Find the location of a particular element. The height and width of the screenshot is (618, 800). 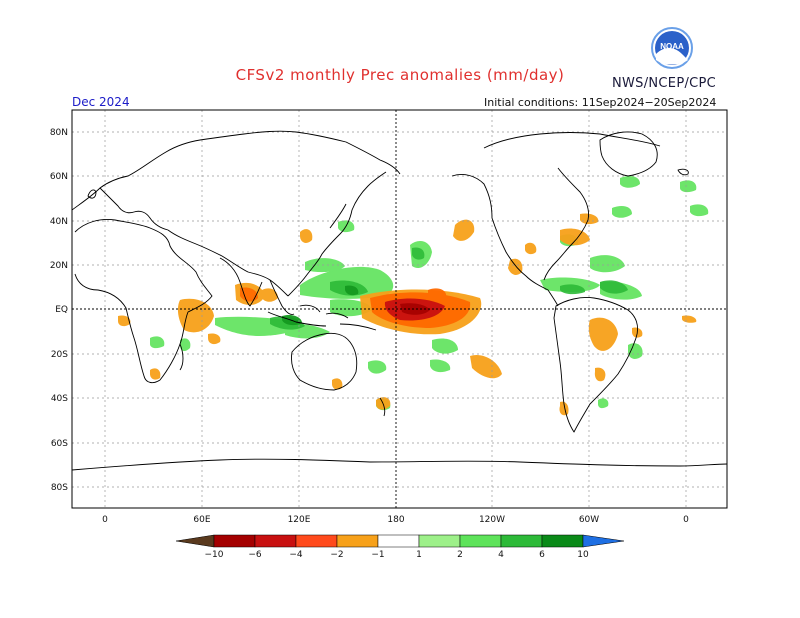

lat-label: 20S is located at coordinates (59, 355).